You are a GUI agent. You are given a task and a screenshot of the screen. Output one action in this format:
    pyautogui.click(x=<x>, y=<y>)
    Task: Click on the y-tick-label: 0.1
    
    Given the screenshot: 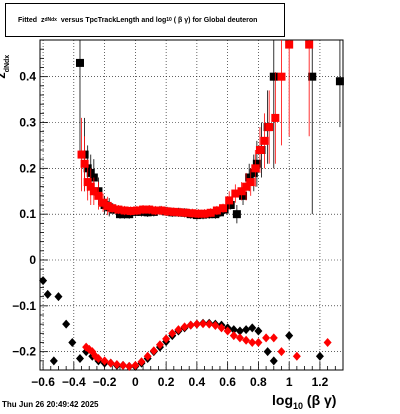 What is the action you would take?
    pyautogui.click(x=27, y=214)
    